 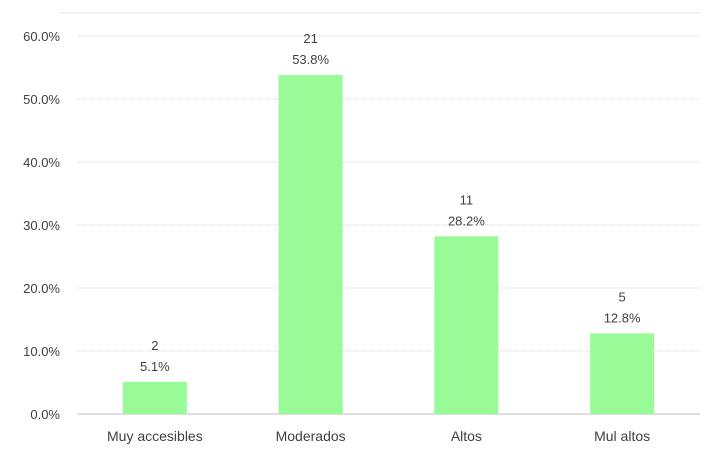 I want to click on bar-mul-altos, so click(x=622, y=373).